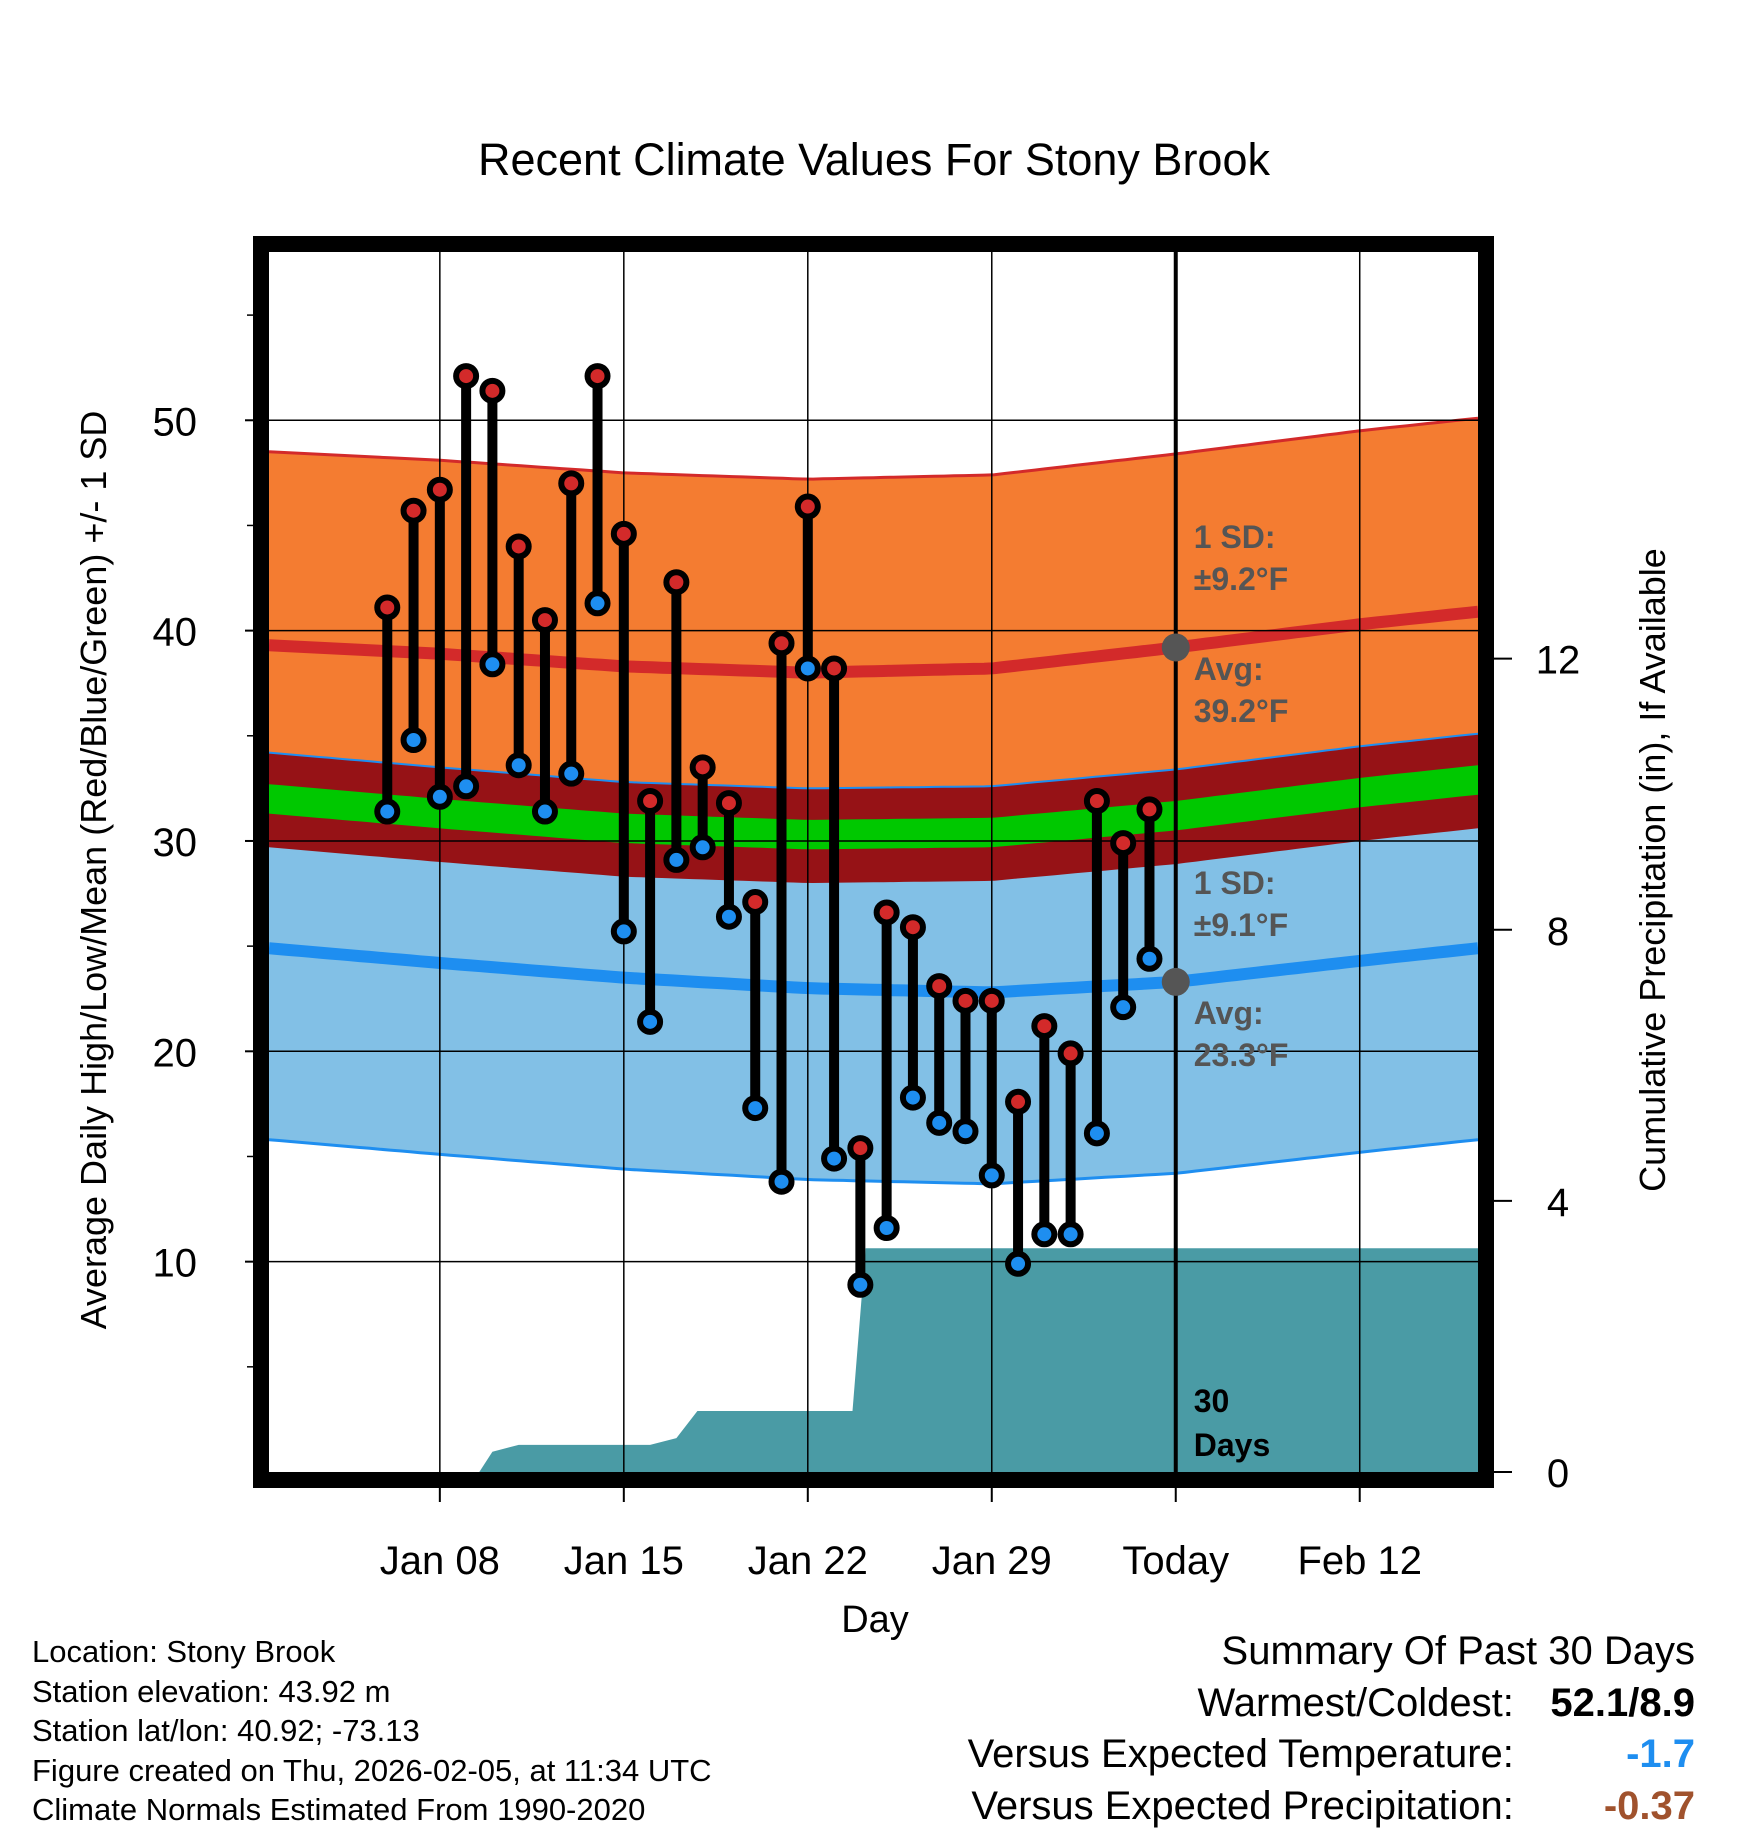  Describe the element at coordinates (874, 159) in the screenshot. I see `chart-title: Recent Climate Values For Stony Brook` at that location.